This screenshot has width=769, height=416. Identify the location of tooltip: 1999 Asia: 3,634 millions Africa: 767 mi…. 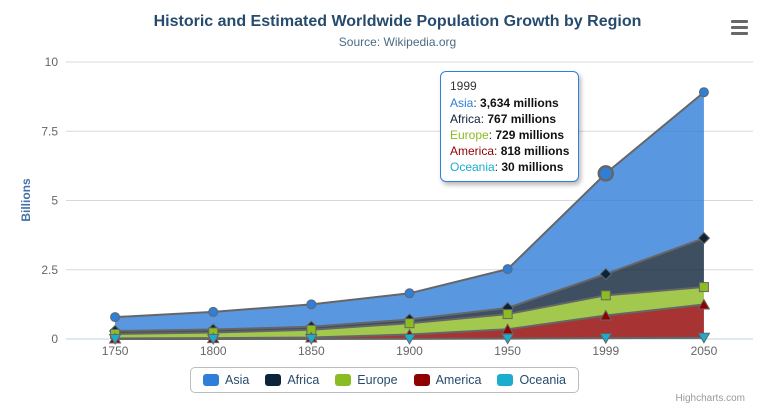
(510, 126).